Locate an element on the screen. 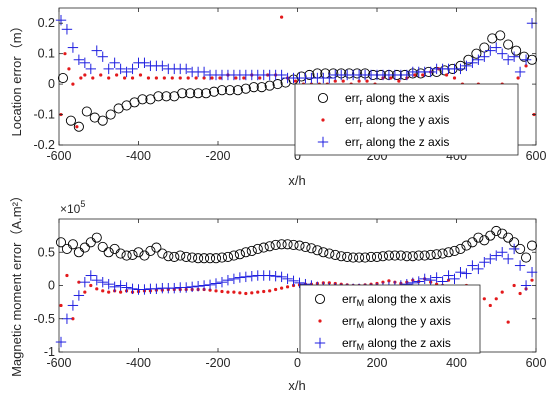 This screenshot has width=550, height=408. y-tick-label: 0.1 is located at coordinates (46, 54).